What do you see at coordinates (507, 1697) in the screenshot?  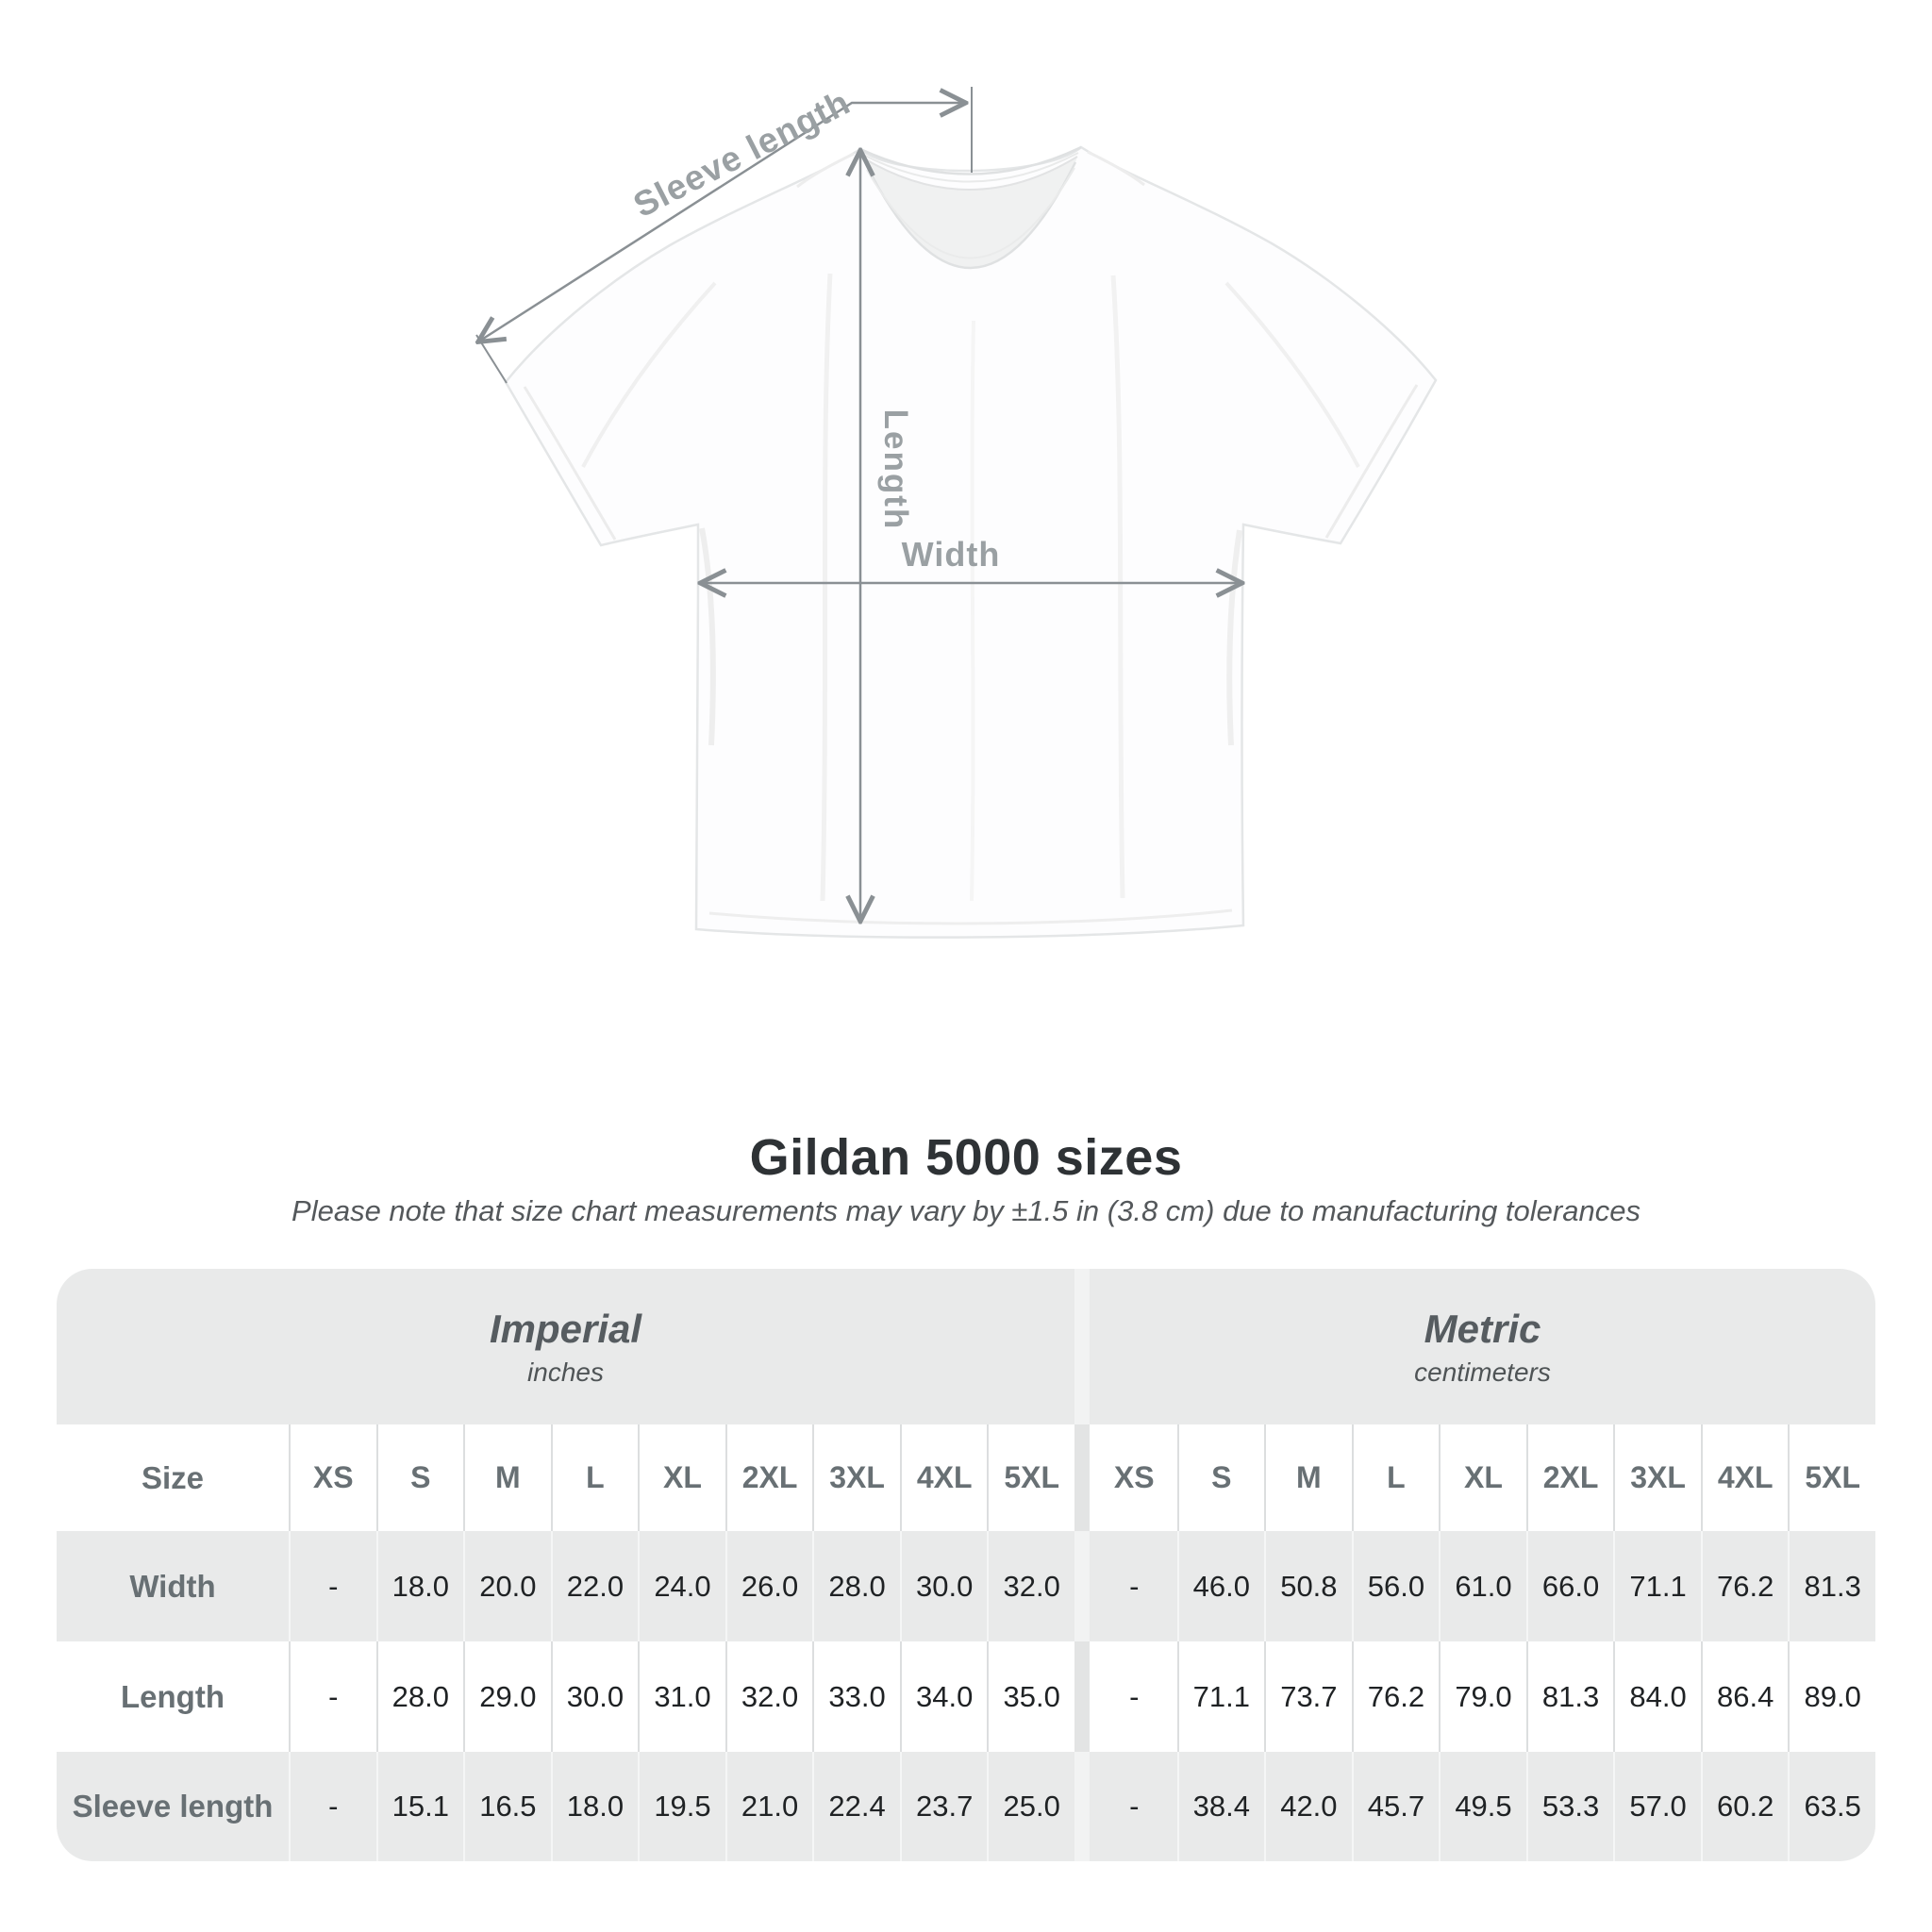 I see `data-cell: 29.0` at bounding box center [507, 1697].